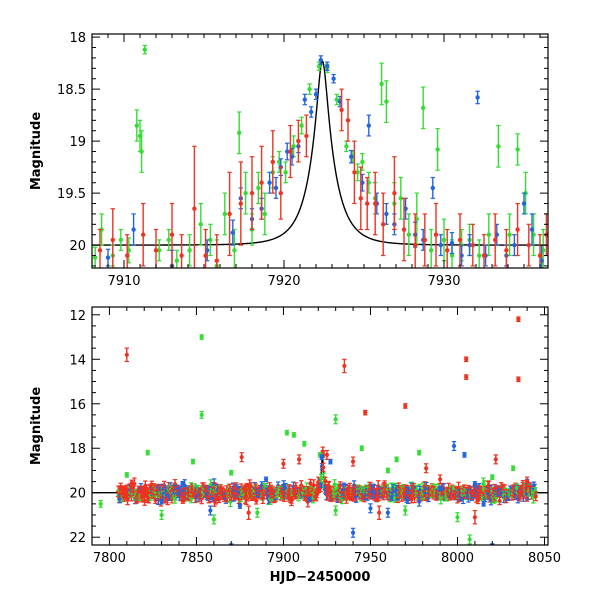 The height and width of the screenshot is (600, 600). I want to click on x-tick-label: 7950, so click(370, 558).